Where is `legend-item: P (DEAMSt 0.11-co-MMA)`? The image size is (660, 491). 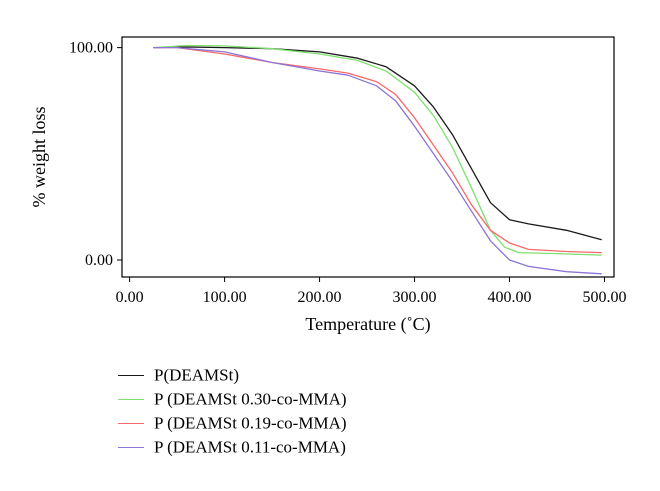
legend-item: P (DEAMSt 0.11-co-MMA) is located at coordinates (232, 447).